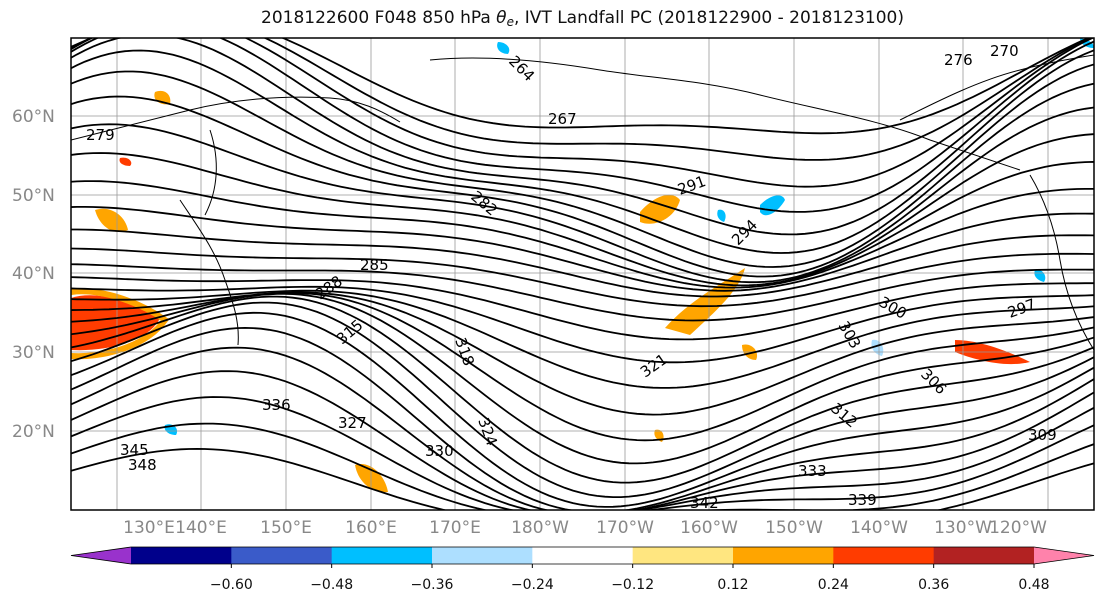 The height and width of the screenshot is (603, 1105). Describe the element at coordinates (625, 528) in the screenshot. I see `lon-label: 170°W` at that location.